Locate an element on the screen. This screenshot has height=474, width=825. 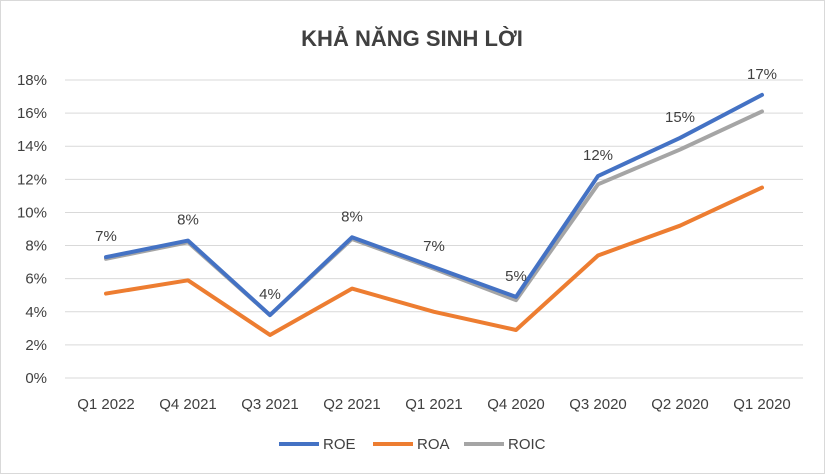
y-tick-label: 12% is located at coordinates (32, 179).